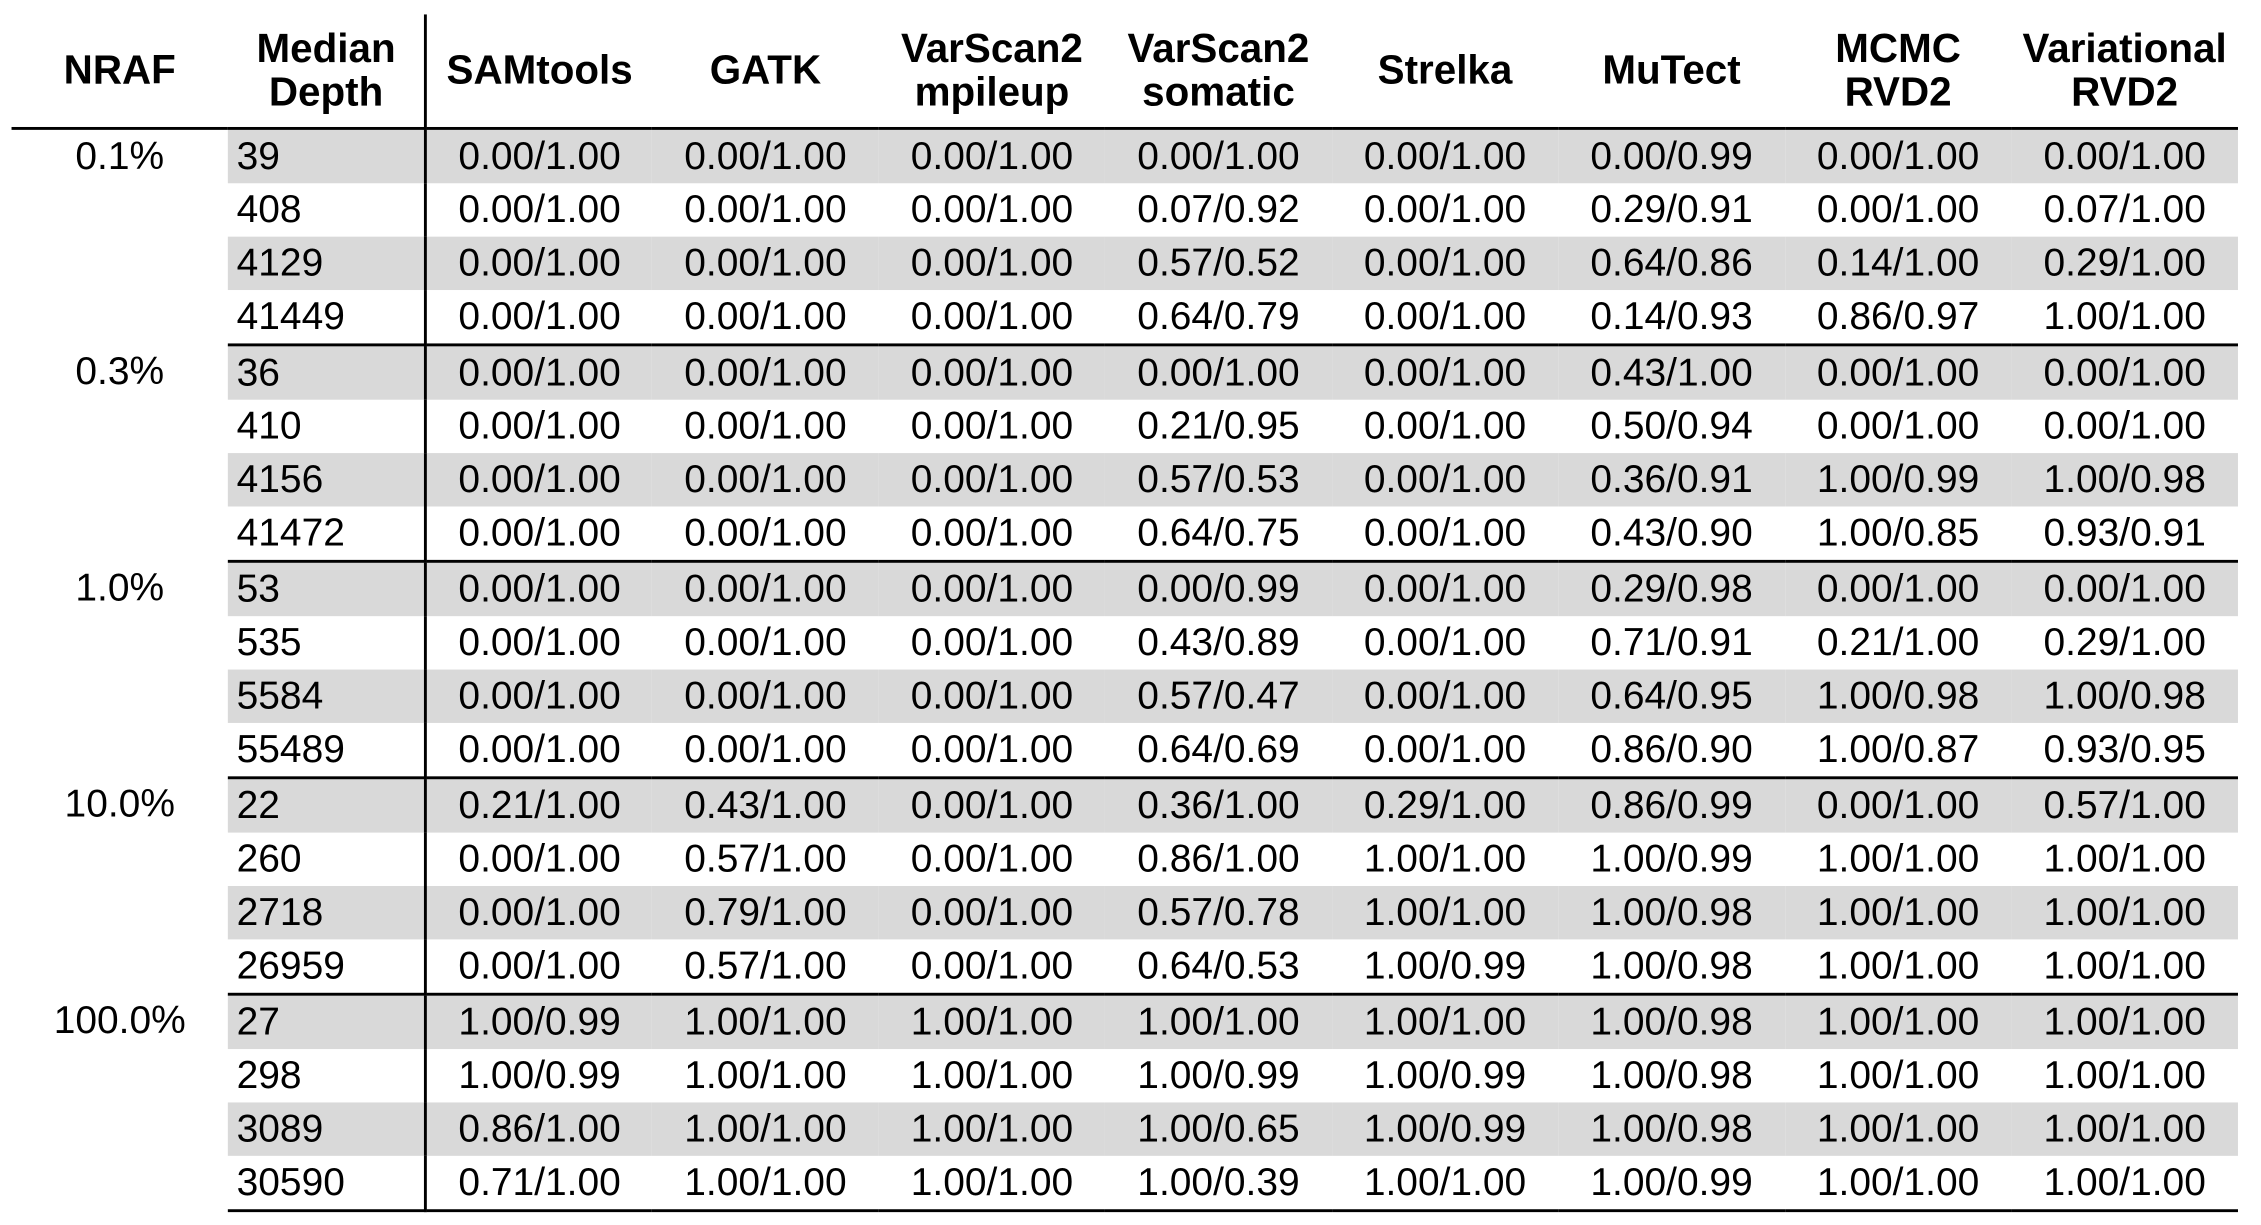 This screenshot has width=2261, height=1225. I want to click on value-cell-samtools: 0.21/1.00, so click(539, 805).